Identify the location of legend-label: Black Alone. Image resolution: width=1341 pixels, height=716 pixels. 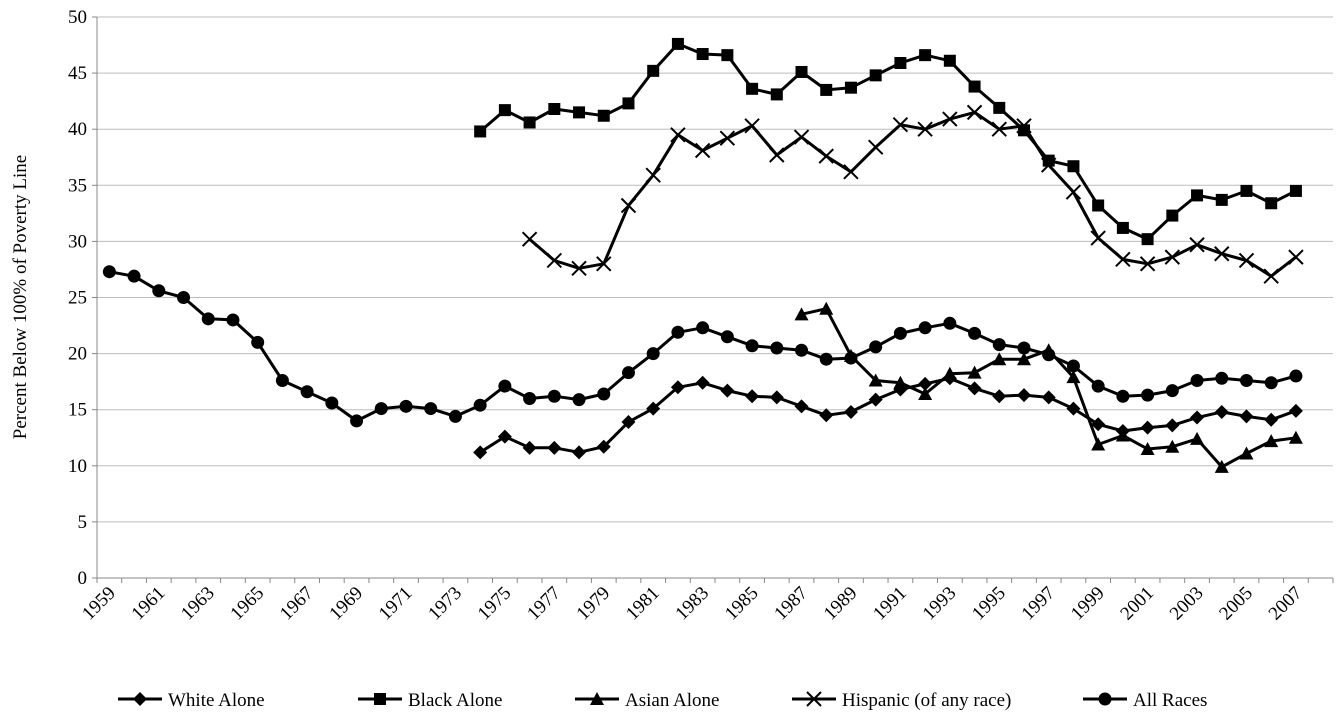
(455, 700).